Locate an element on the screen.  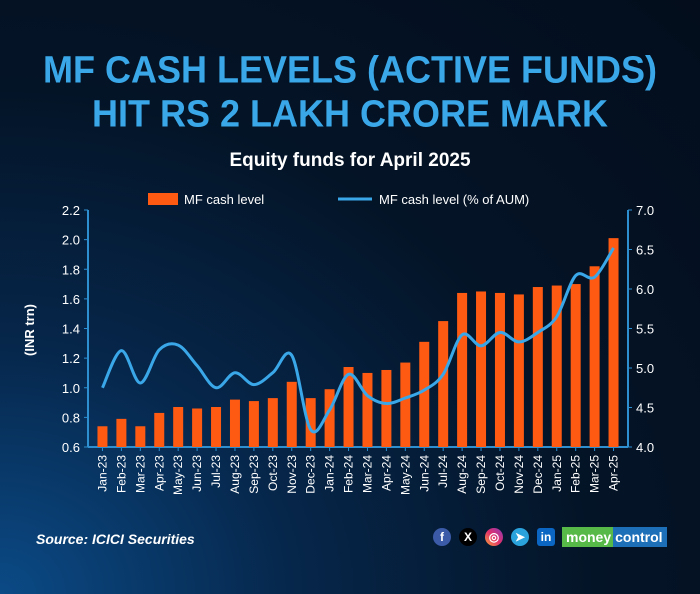
y-tick-label-left: 1.8 is located at coordinates (71, 269).